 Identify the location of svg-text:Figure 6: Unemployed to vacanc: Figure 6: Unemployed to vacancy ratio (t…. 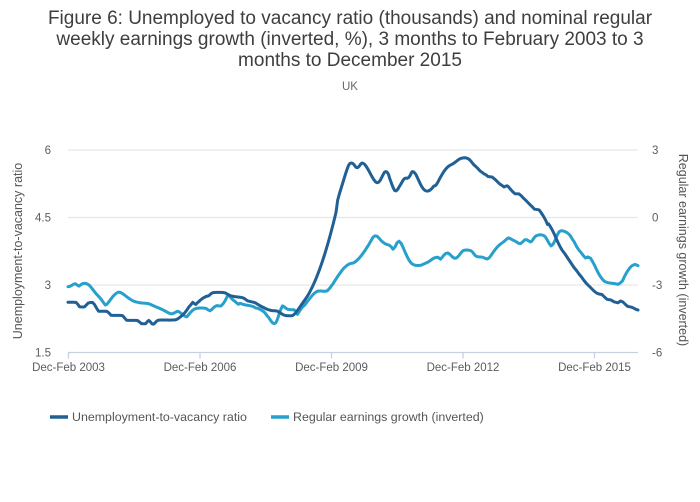
(350, 18).